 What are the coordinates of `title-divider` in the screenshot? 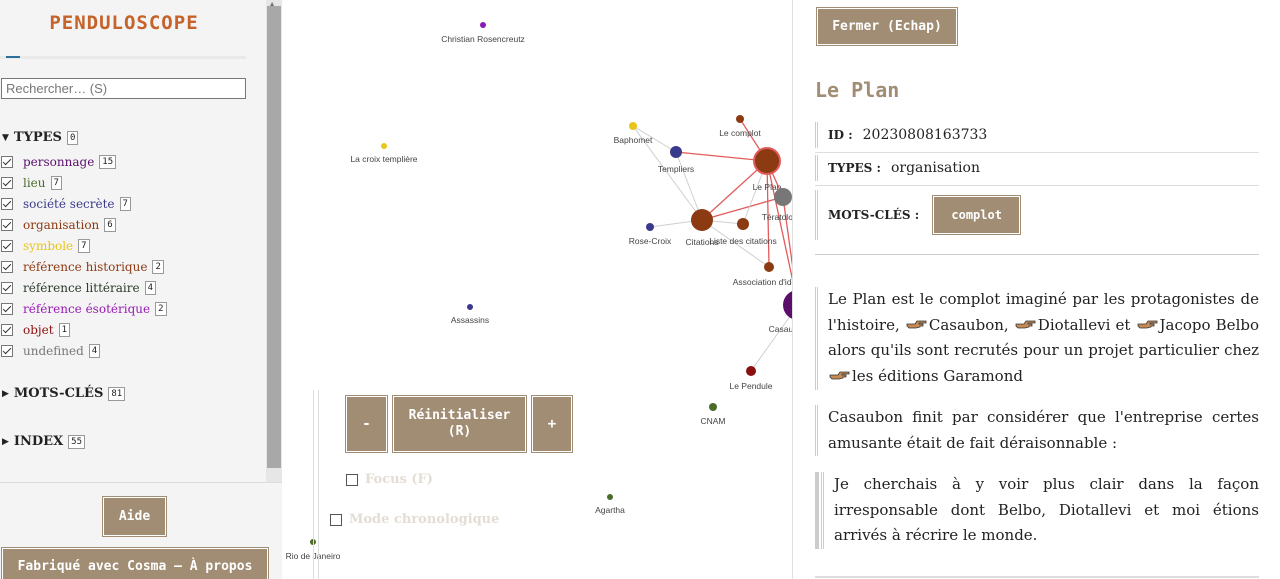 It's located at (123, 57).